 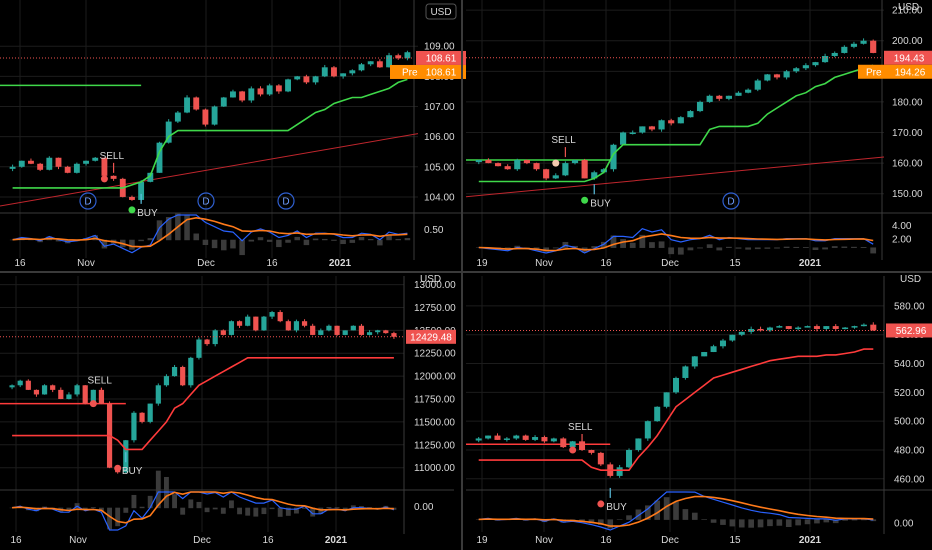 I want to click on price-axis-tick: 11500.00, so click(x=434, y=422).